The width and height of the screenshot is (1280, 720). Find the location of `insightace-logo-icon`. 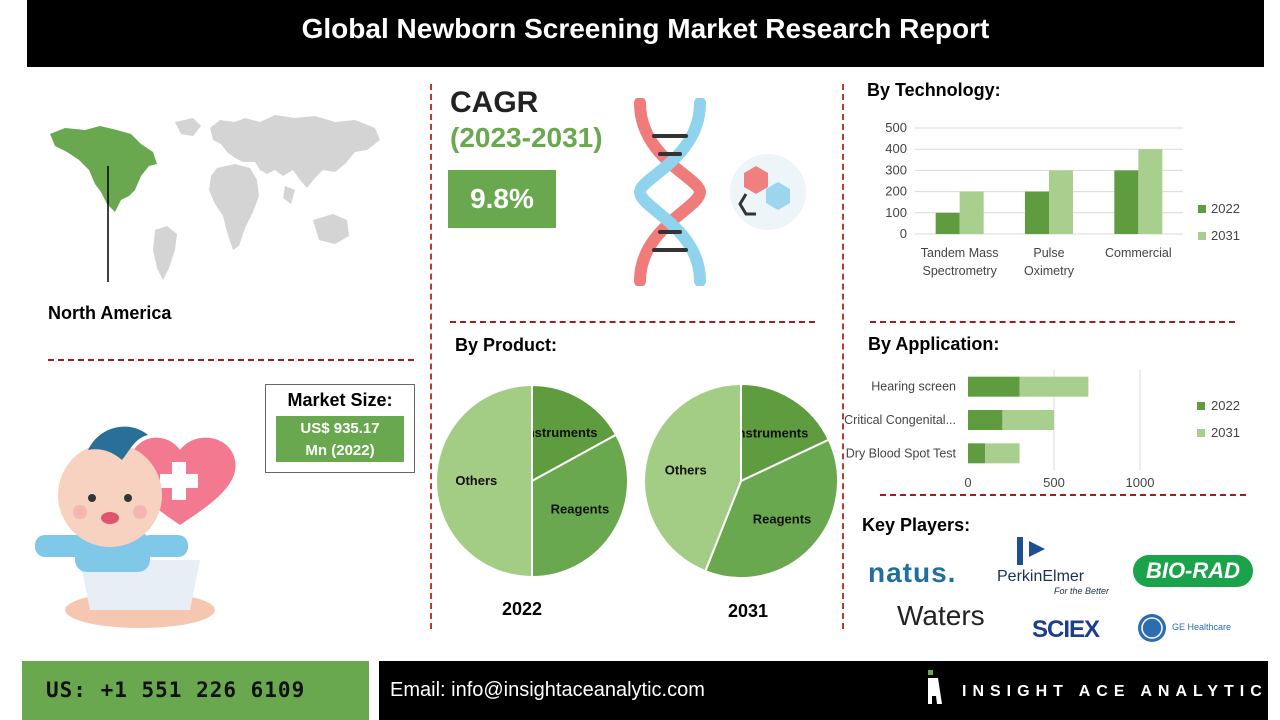

insightace-logo-icon is located at coordinates (935, 687).